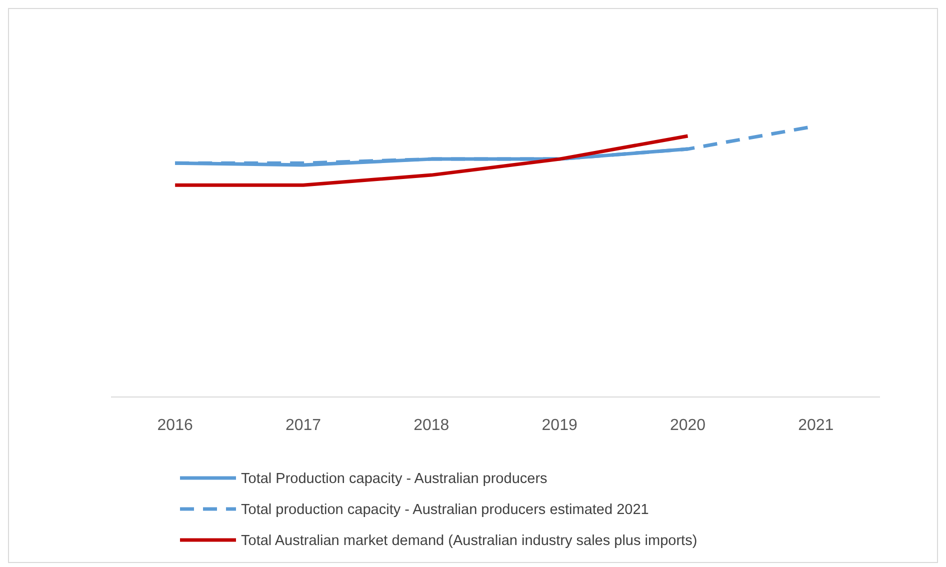  What do you see at coordinates (445, 510) in the screenshot?
I see `legend-label: Total production capacity - Australian producers estimated 2021` at bounding box center [445, 510].